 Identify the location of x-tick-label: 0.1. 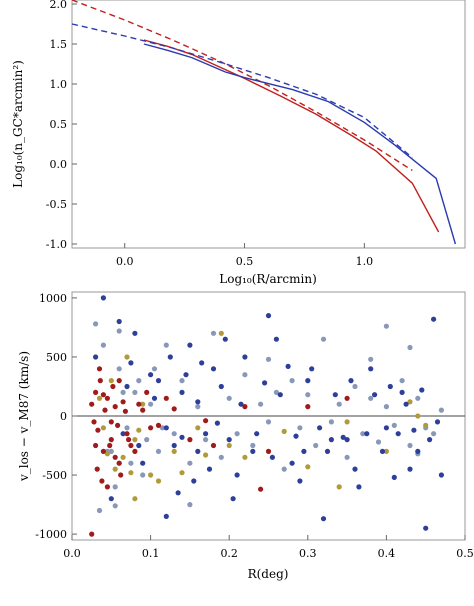
(151, 553).